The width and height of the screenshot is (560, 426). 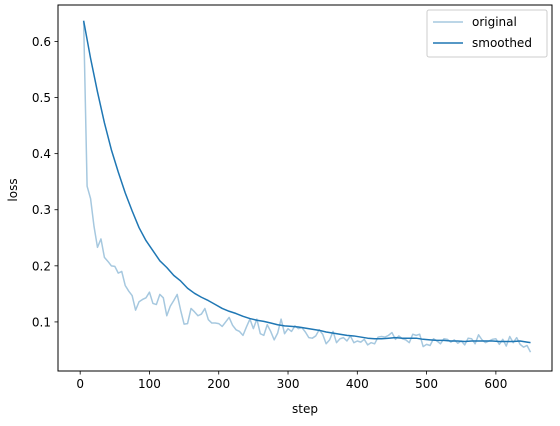 What do you see at coordinates (41, 322) in the screenshot?
I see `y-tick-label: 0.1` at bounding box center [41, 322].